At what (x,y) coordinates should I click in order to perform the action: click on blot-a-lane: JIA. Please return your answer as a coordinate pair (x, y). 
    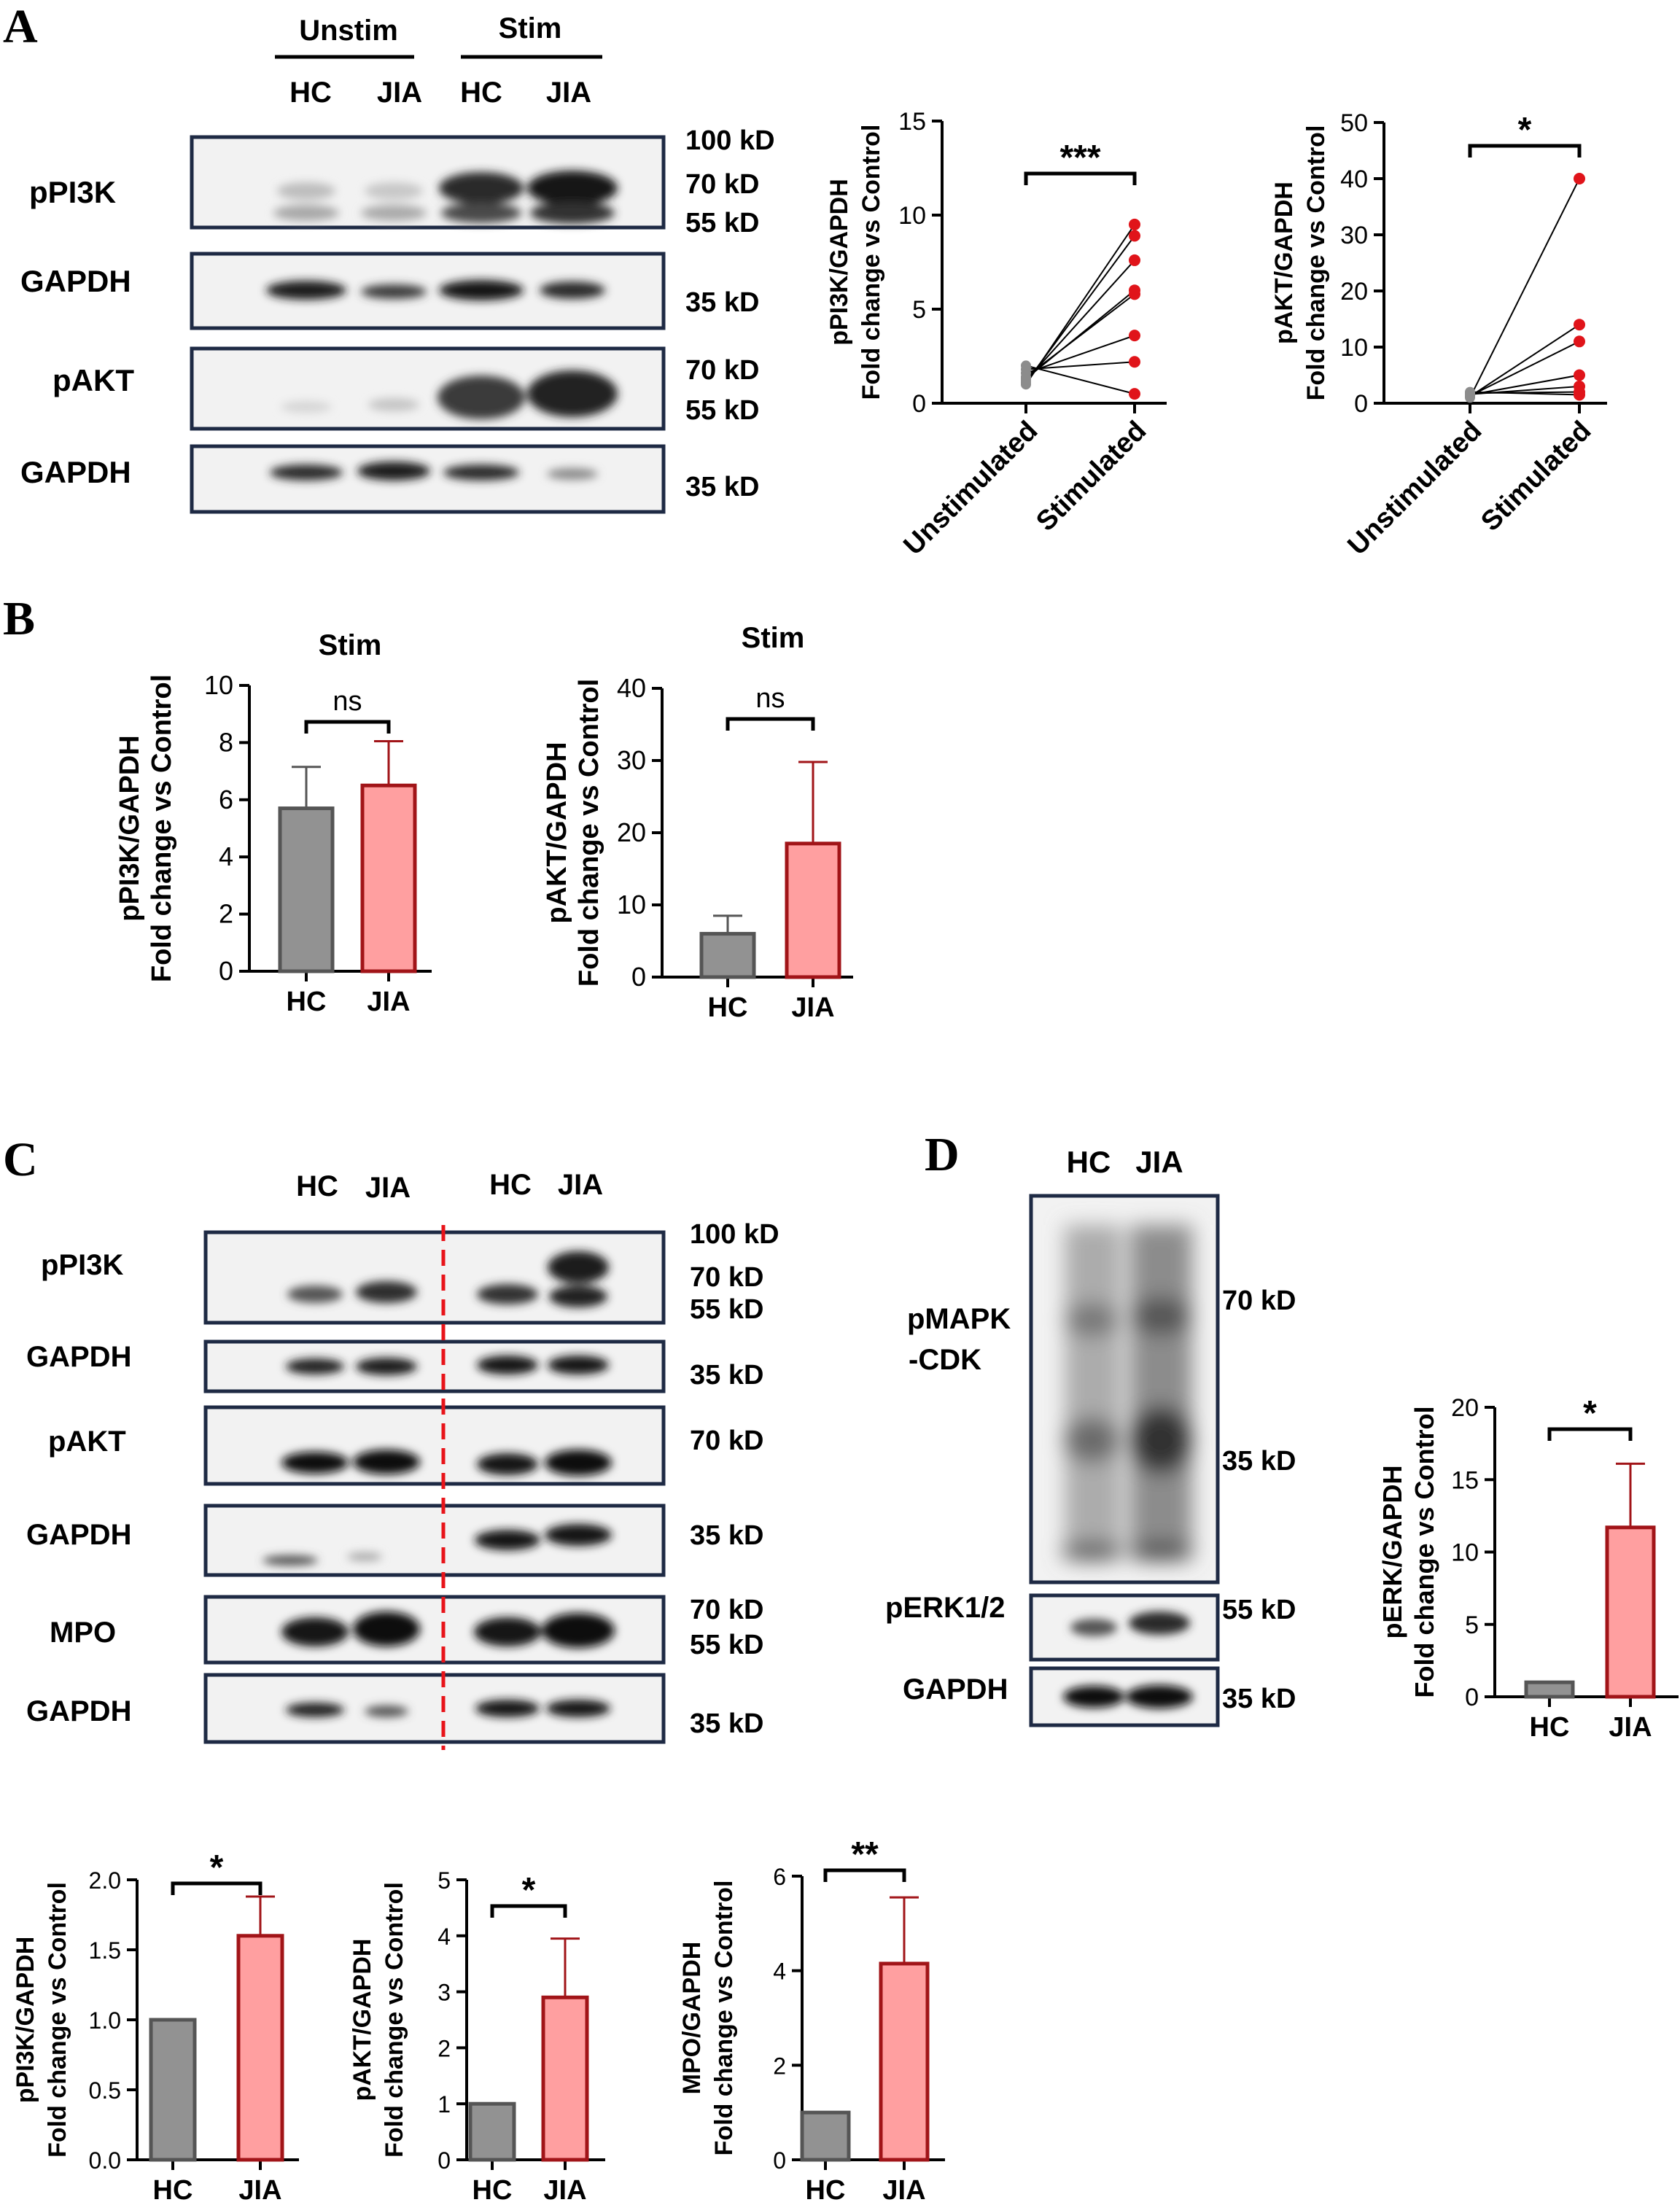
    Looking at the image, I should click on (568, 93).